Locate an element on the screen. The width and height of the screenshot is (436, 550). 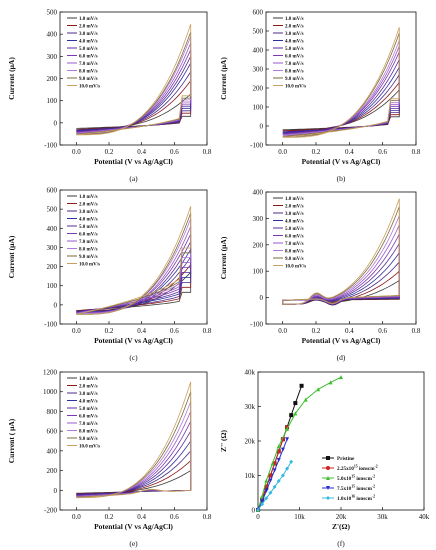
legend-label: 8.0 mV/s is located at coordinates (294, 252).